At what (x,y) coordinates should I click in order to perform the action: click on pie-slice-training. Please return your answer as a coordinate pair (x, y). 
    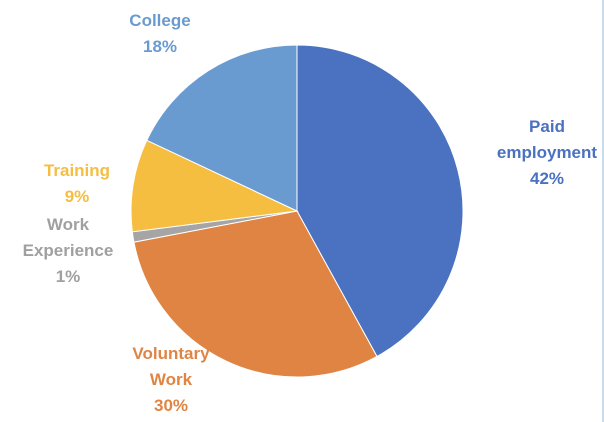
    Looking at the image, I should click on (214, 186).